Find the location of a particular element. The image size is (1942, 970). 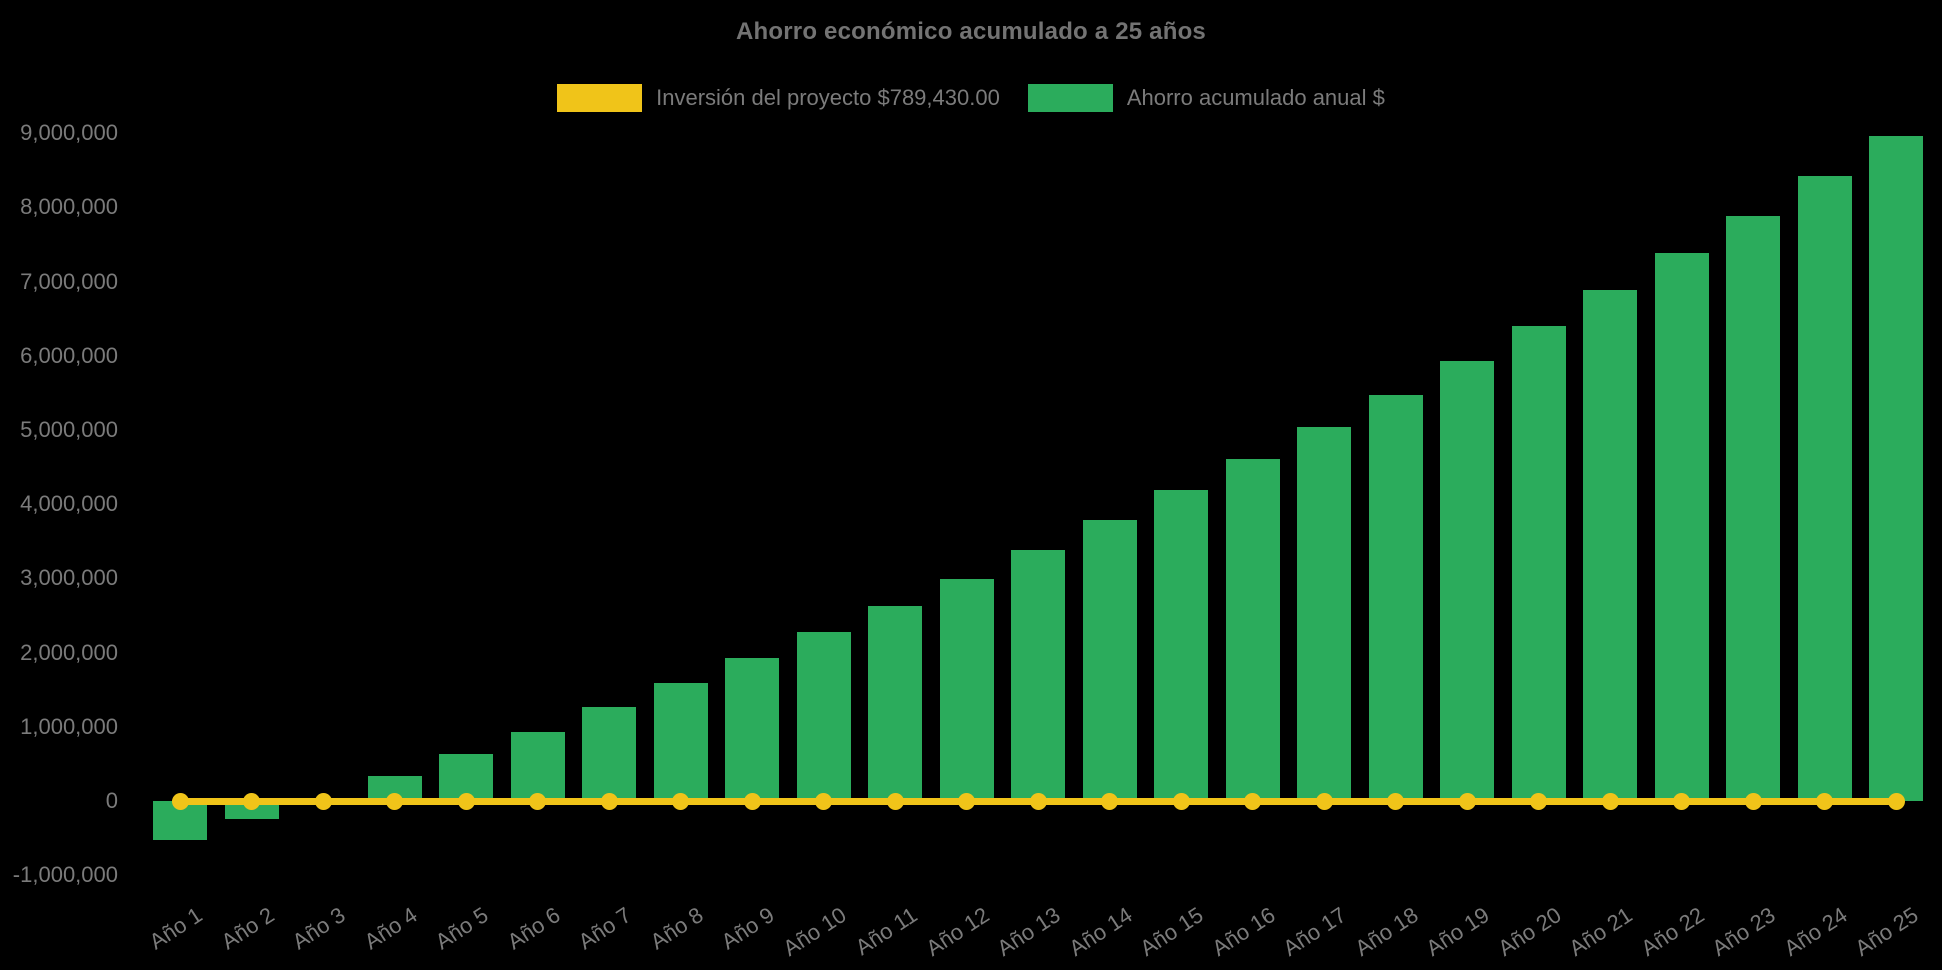

y-tick-label: 4,000,000 is located at coordinates (69, 504).